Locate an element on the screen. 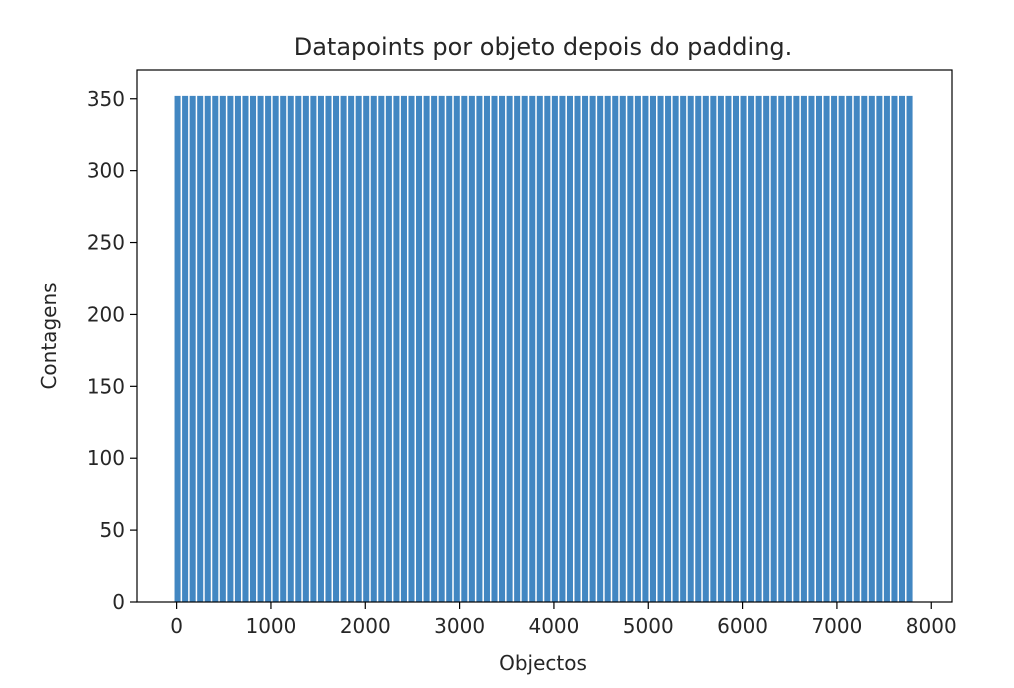 This screenshot has height=688, width=1014. x-axis-label: Objectos is located at coordinates (543, 663).